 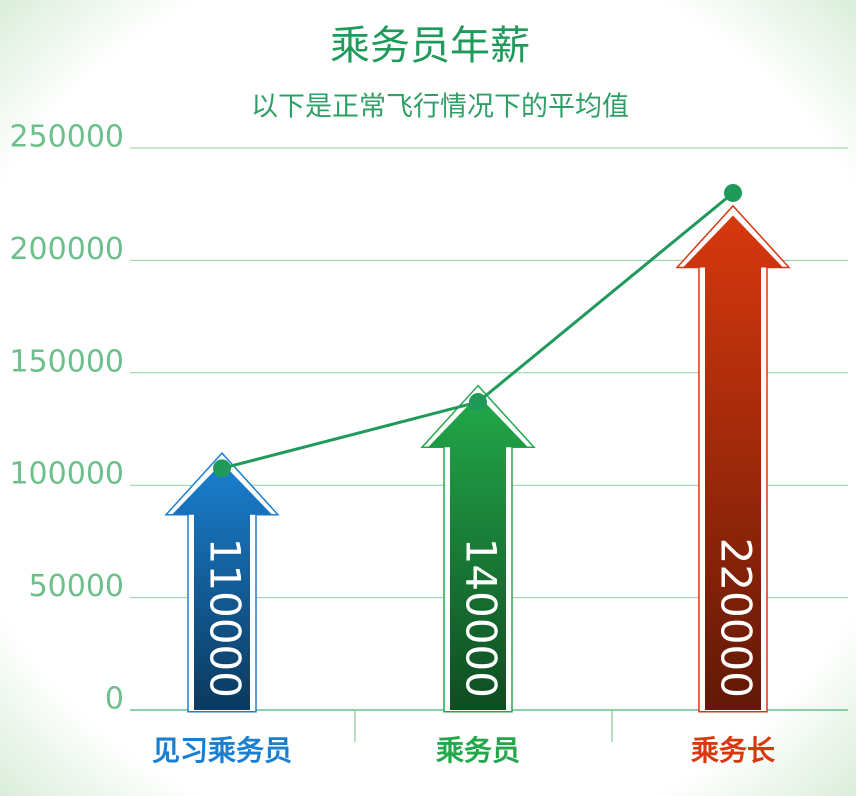 What do you see at coordinates (225, 618) in the screenshot?
I see `value-label: 110000` at bounding box center [225, 618].